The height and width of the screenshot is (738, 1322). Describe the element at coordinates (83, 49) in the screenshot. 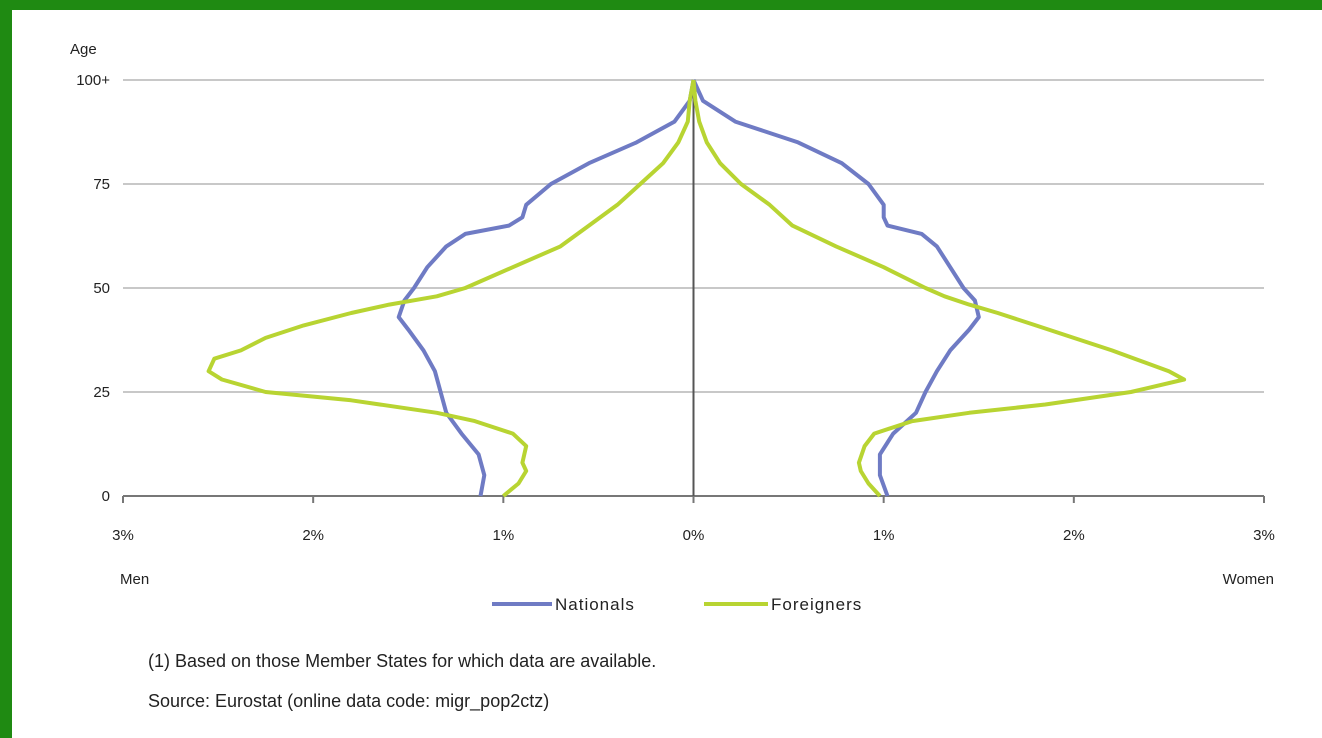

I see `y-axis-title: Age` at that location.